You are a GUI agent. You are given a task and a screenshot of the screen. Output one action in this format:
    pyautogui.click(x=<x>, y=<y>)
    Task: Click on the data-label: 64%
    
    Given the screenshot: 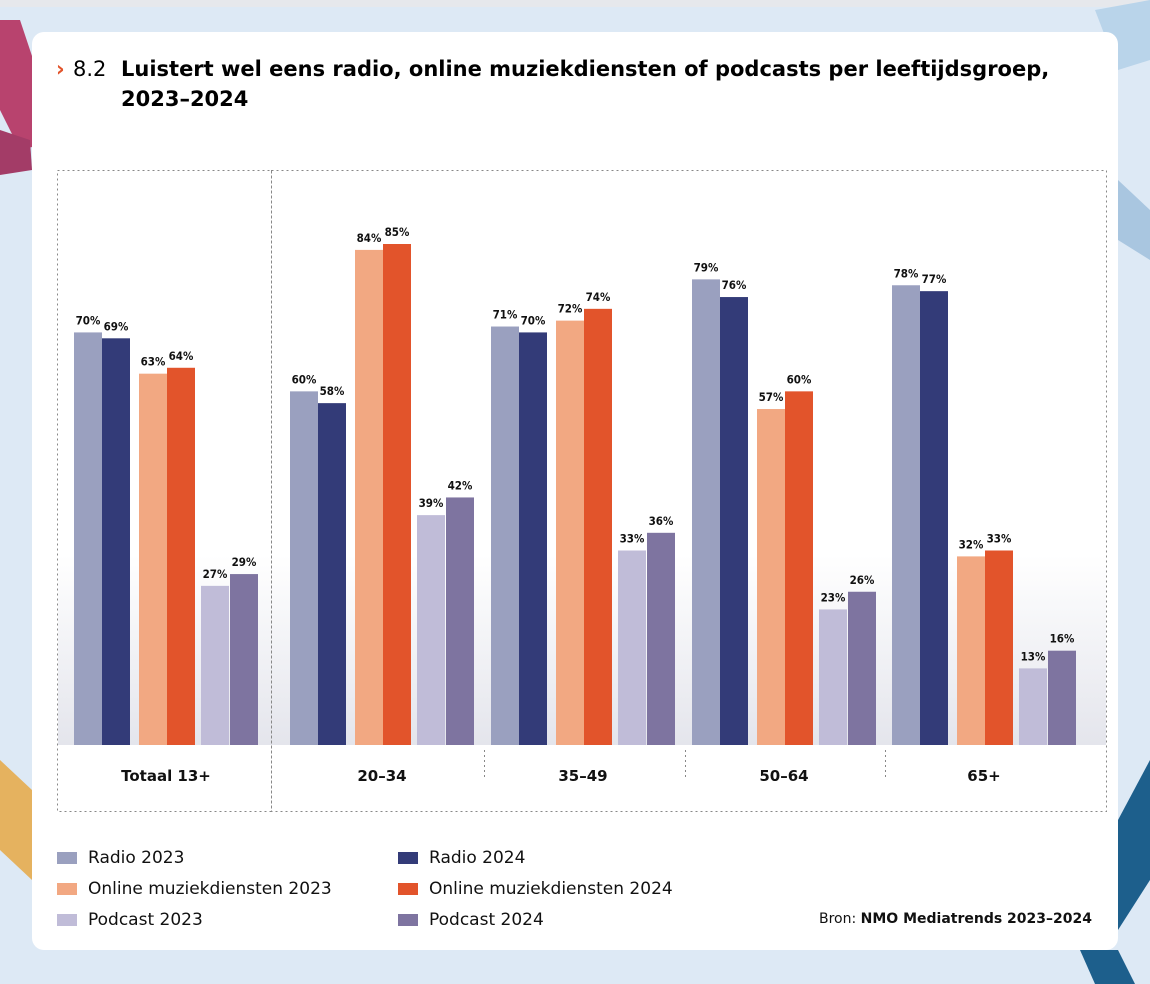 What is the action you would take?
    pyautogui.click(x=181, y=356)
    